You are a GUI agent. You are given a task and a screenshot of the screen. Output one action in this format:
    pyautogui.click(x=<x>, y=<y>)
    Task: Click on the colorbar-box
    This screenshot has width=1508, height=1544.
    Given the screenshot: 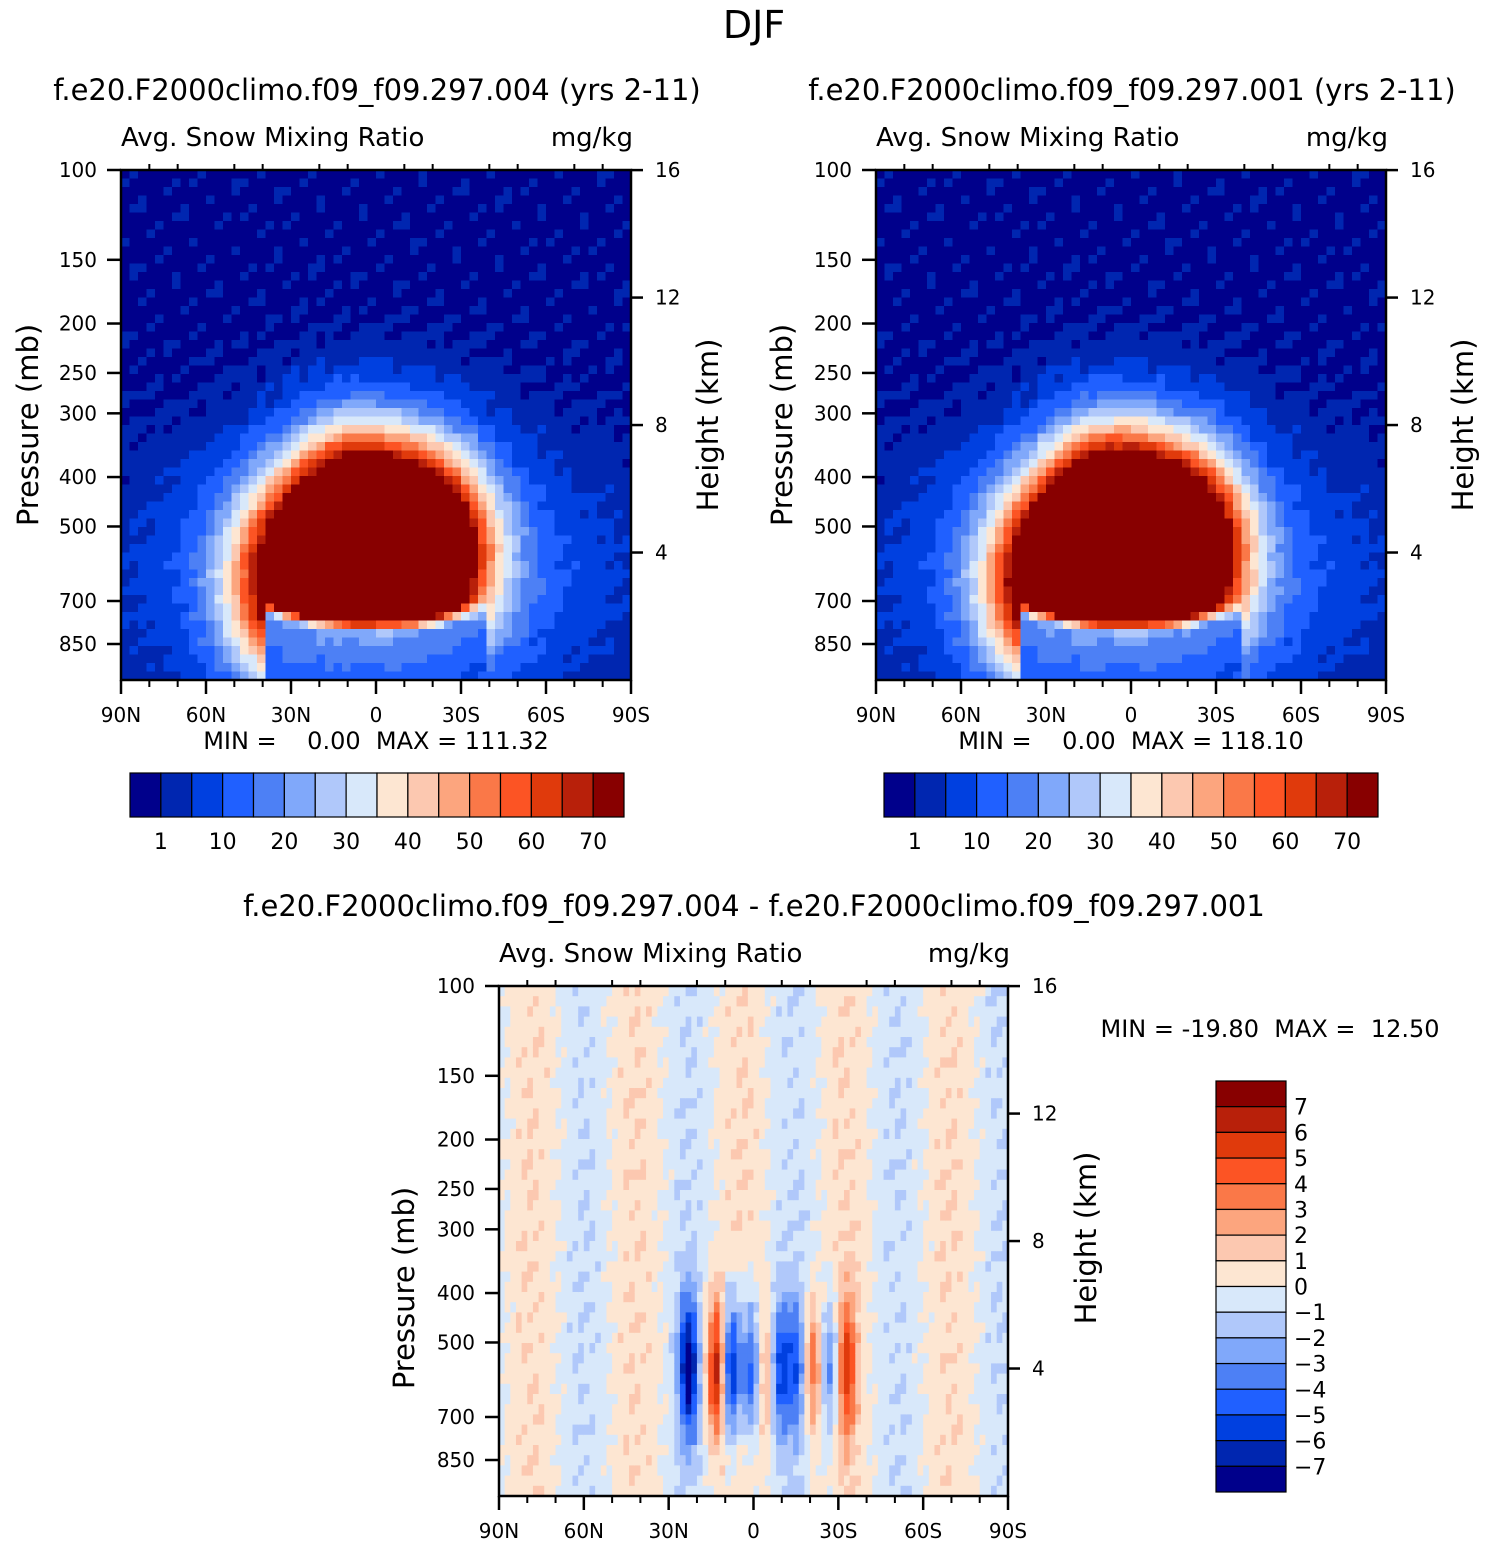 What is the action you would take?
    pyautogui.click(x=330, y=795)
    